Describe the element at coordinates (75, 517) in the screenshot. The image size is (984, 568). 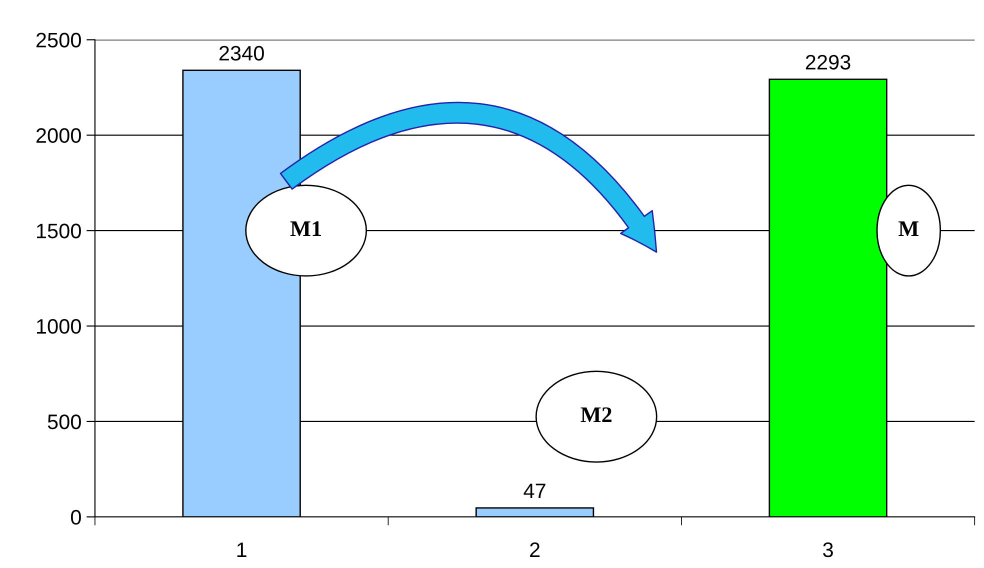
I see `y-tick-label: 0` at that location.